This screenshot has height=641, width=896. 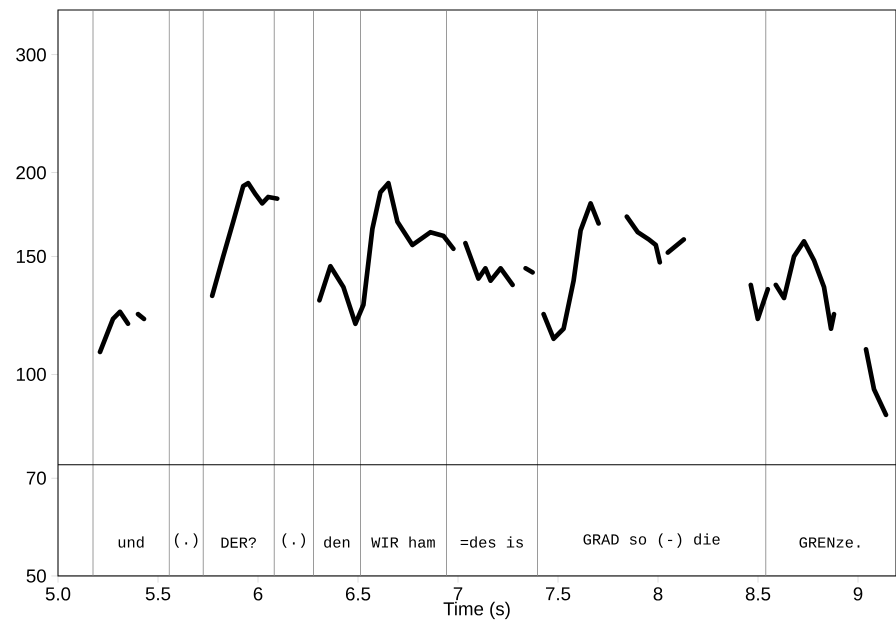 What do you see at coordinates (131, 542) in the screenshot?
I see `annotation: und` at bounding box center [131, 542].